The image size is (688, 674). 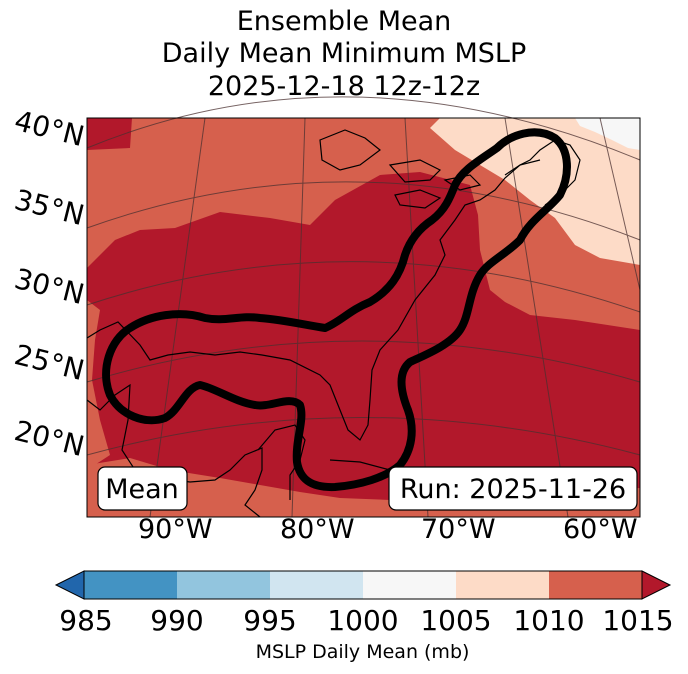 What do you see at coordinates (549, 620) in the screenshot?
I see `colorbar-tick-1010: 1010` at bounding box center [549, 620].